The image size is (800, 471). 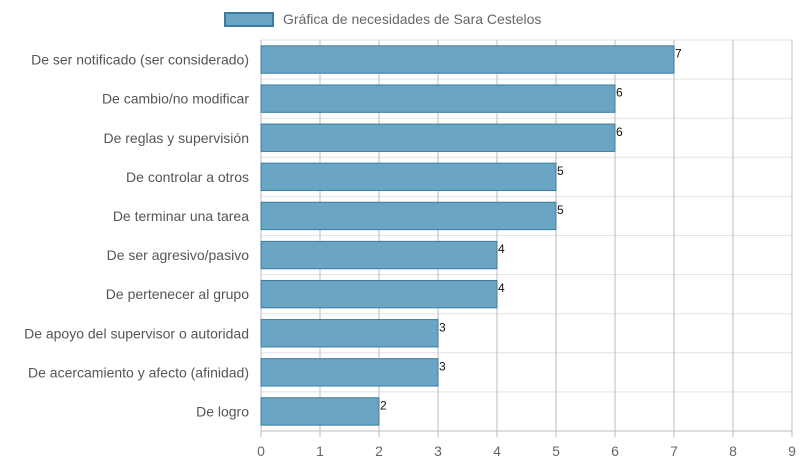 What do you see at coordinates (177, 294) in the screenshot?
I see `category-label: De pertenecer al grupo` at bounding box center [177, 294].